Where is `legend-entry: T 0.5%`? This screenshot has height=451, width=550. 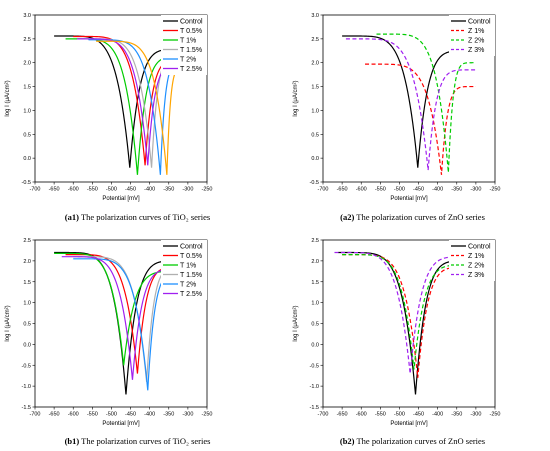
legend-entry: T 0.5% is located at coordinates (191, 31).